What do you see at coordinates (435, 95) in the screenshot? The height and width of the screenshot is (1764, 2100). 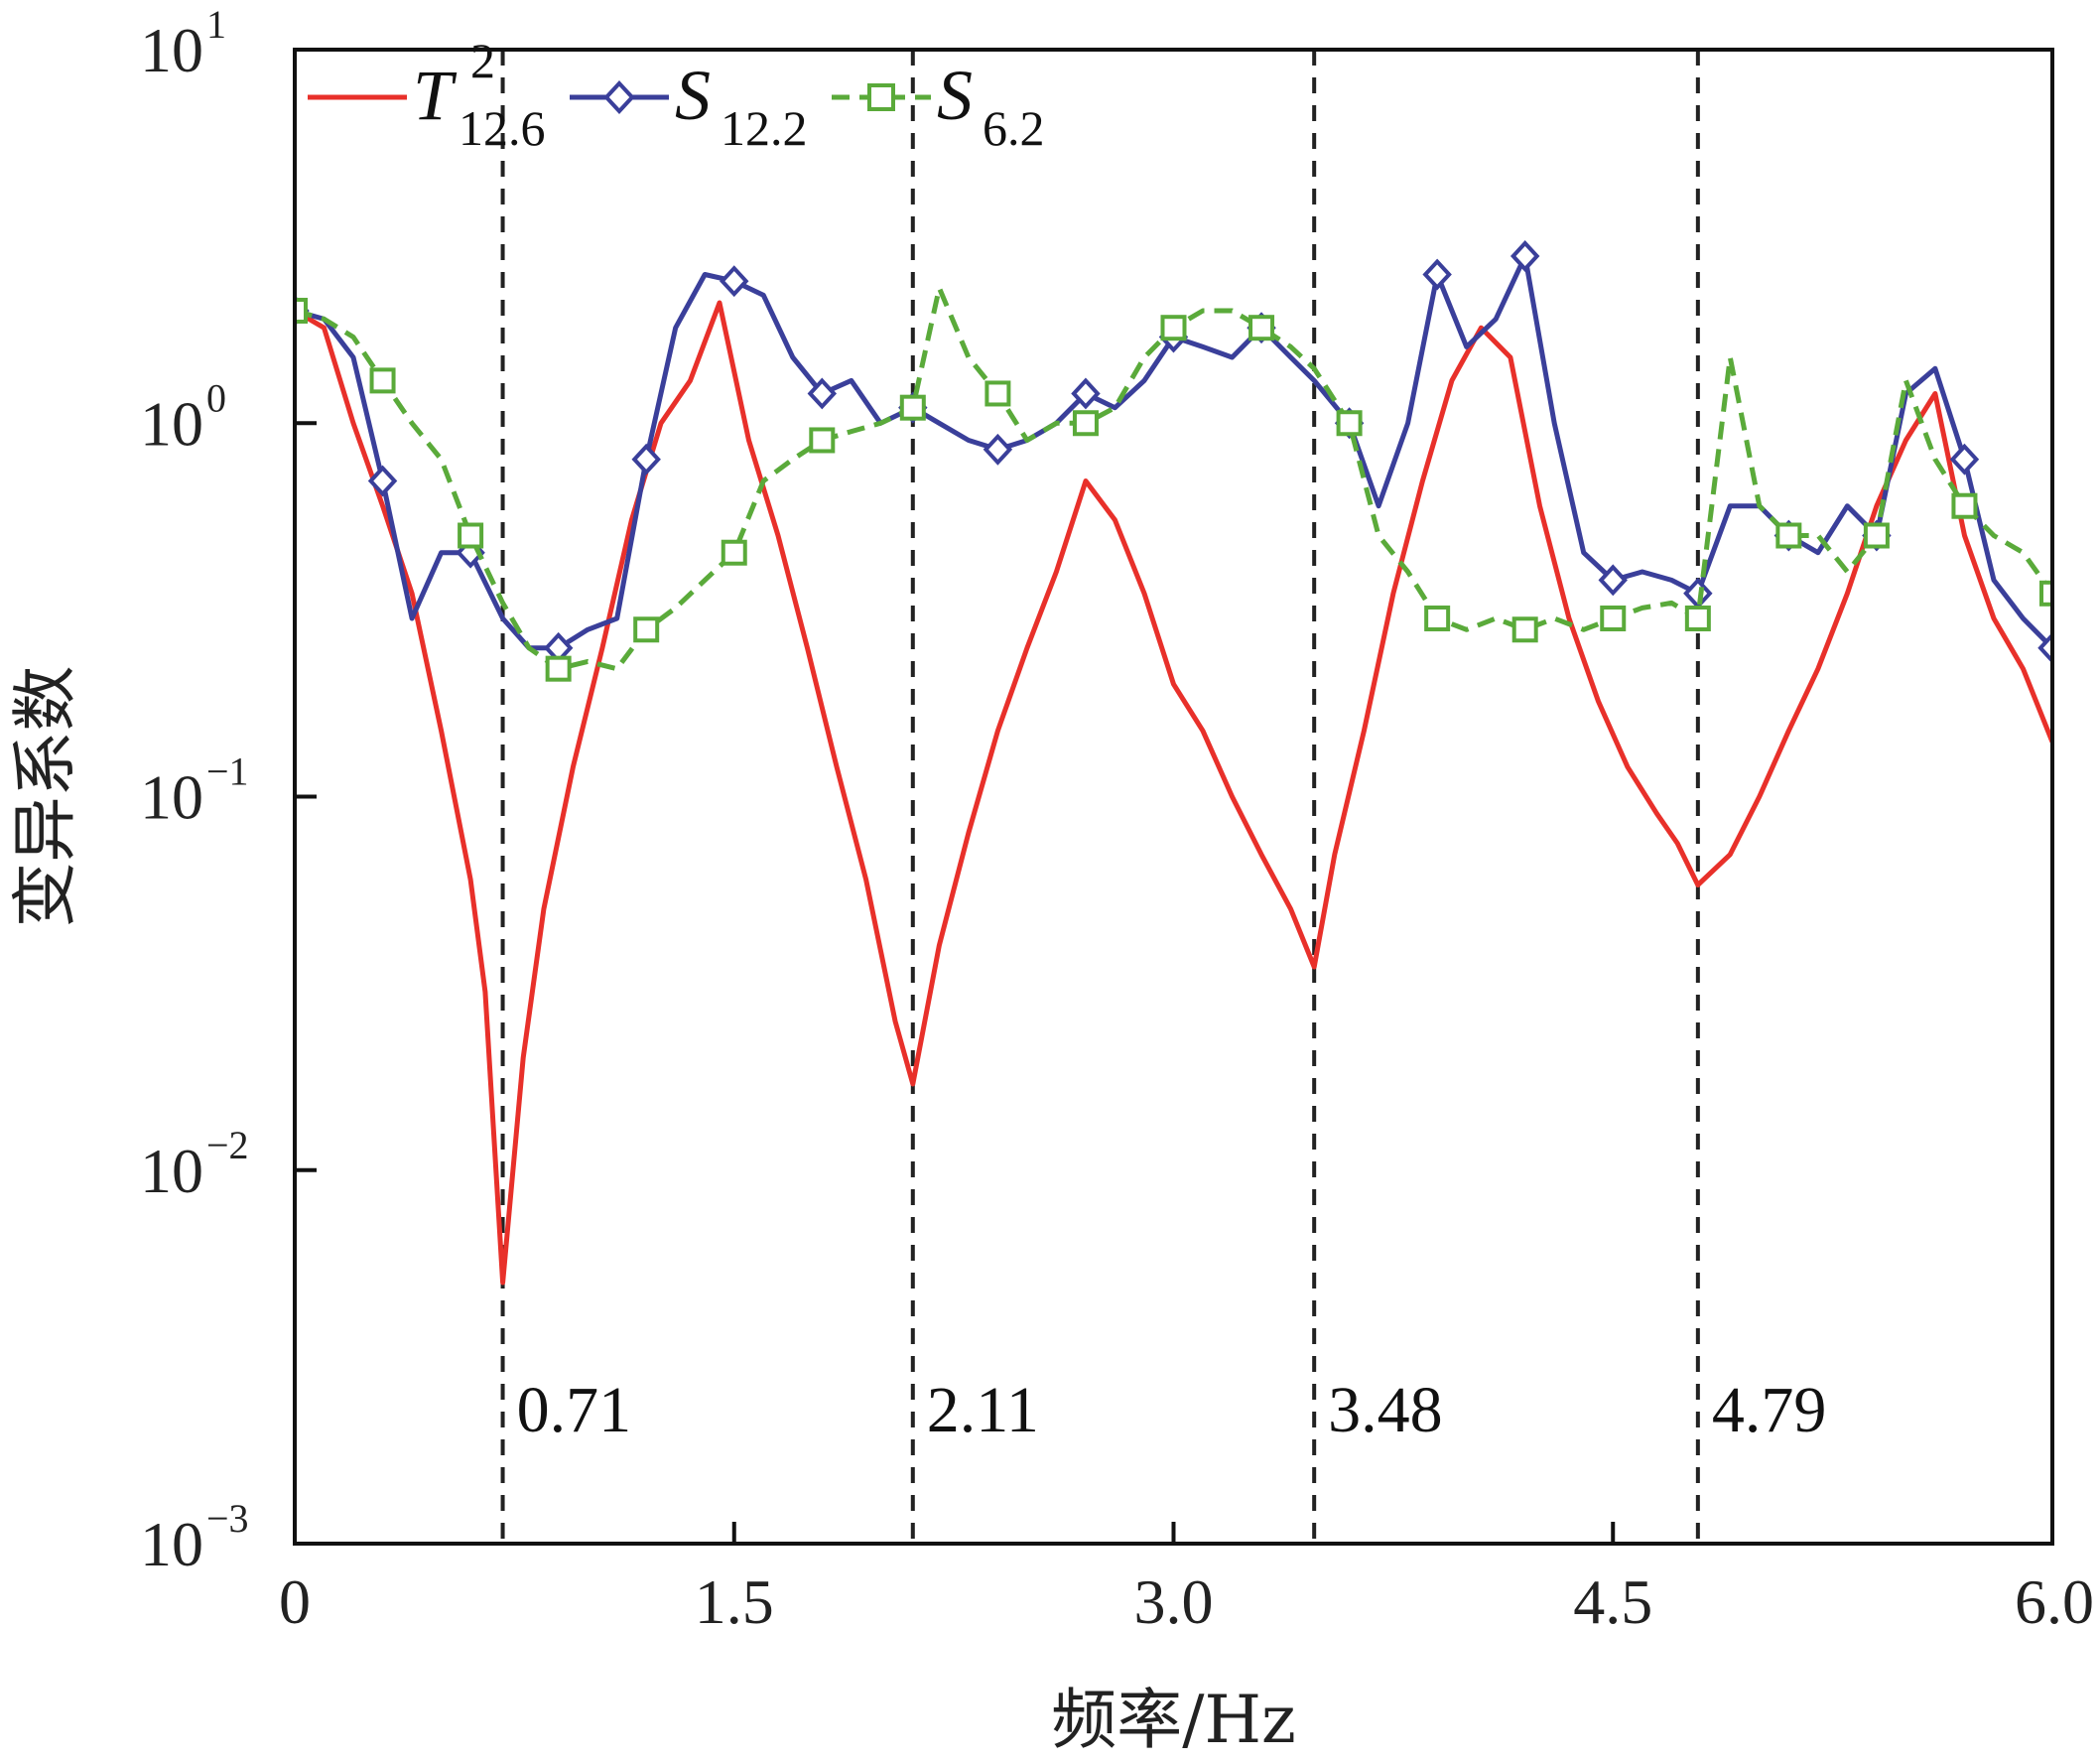 I see `legend-label-1: T` at bounding box center [435, 95].